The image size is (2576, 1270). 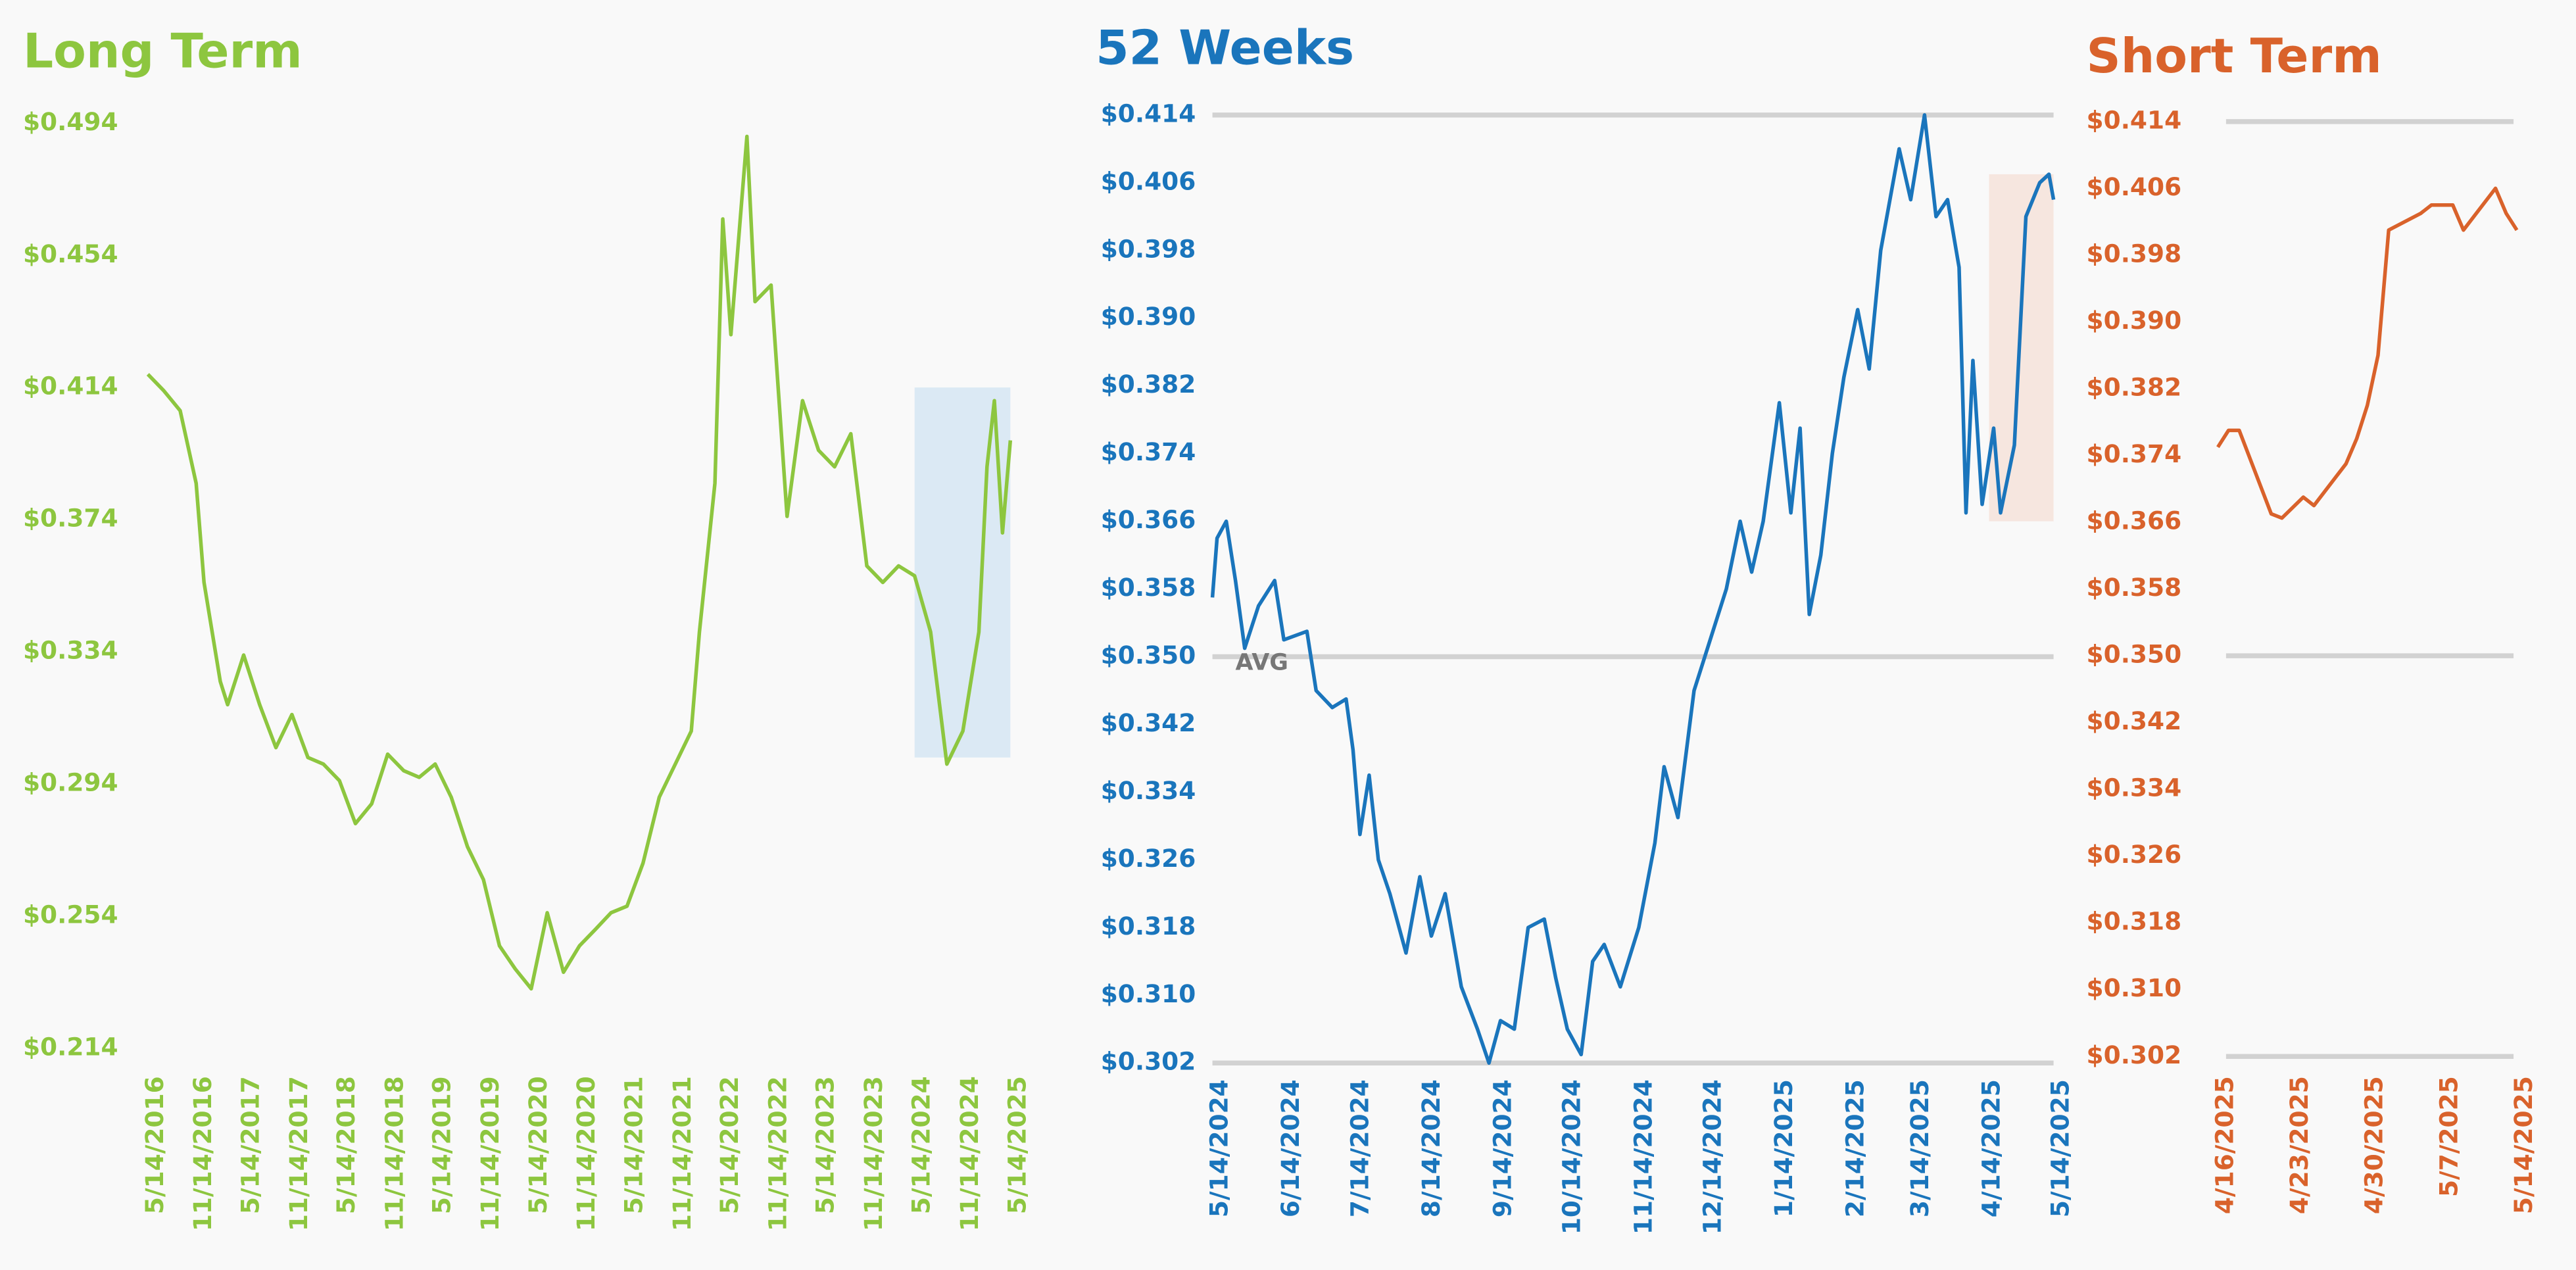 I want to click on x-tick-label: 7/14/2024, so click(x=1360, y=1148).